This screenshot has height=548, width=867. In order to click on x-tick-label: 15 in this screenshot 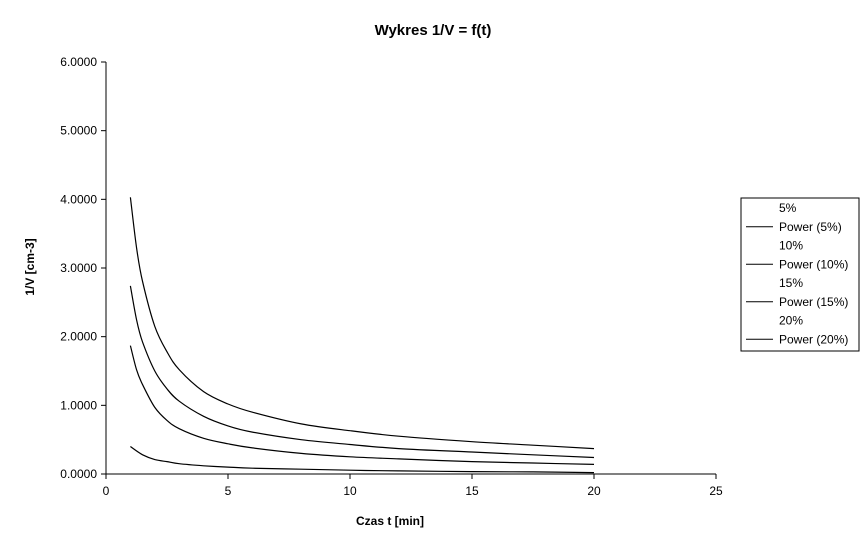, I will do `click(472, 491)`.